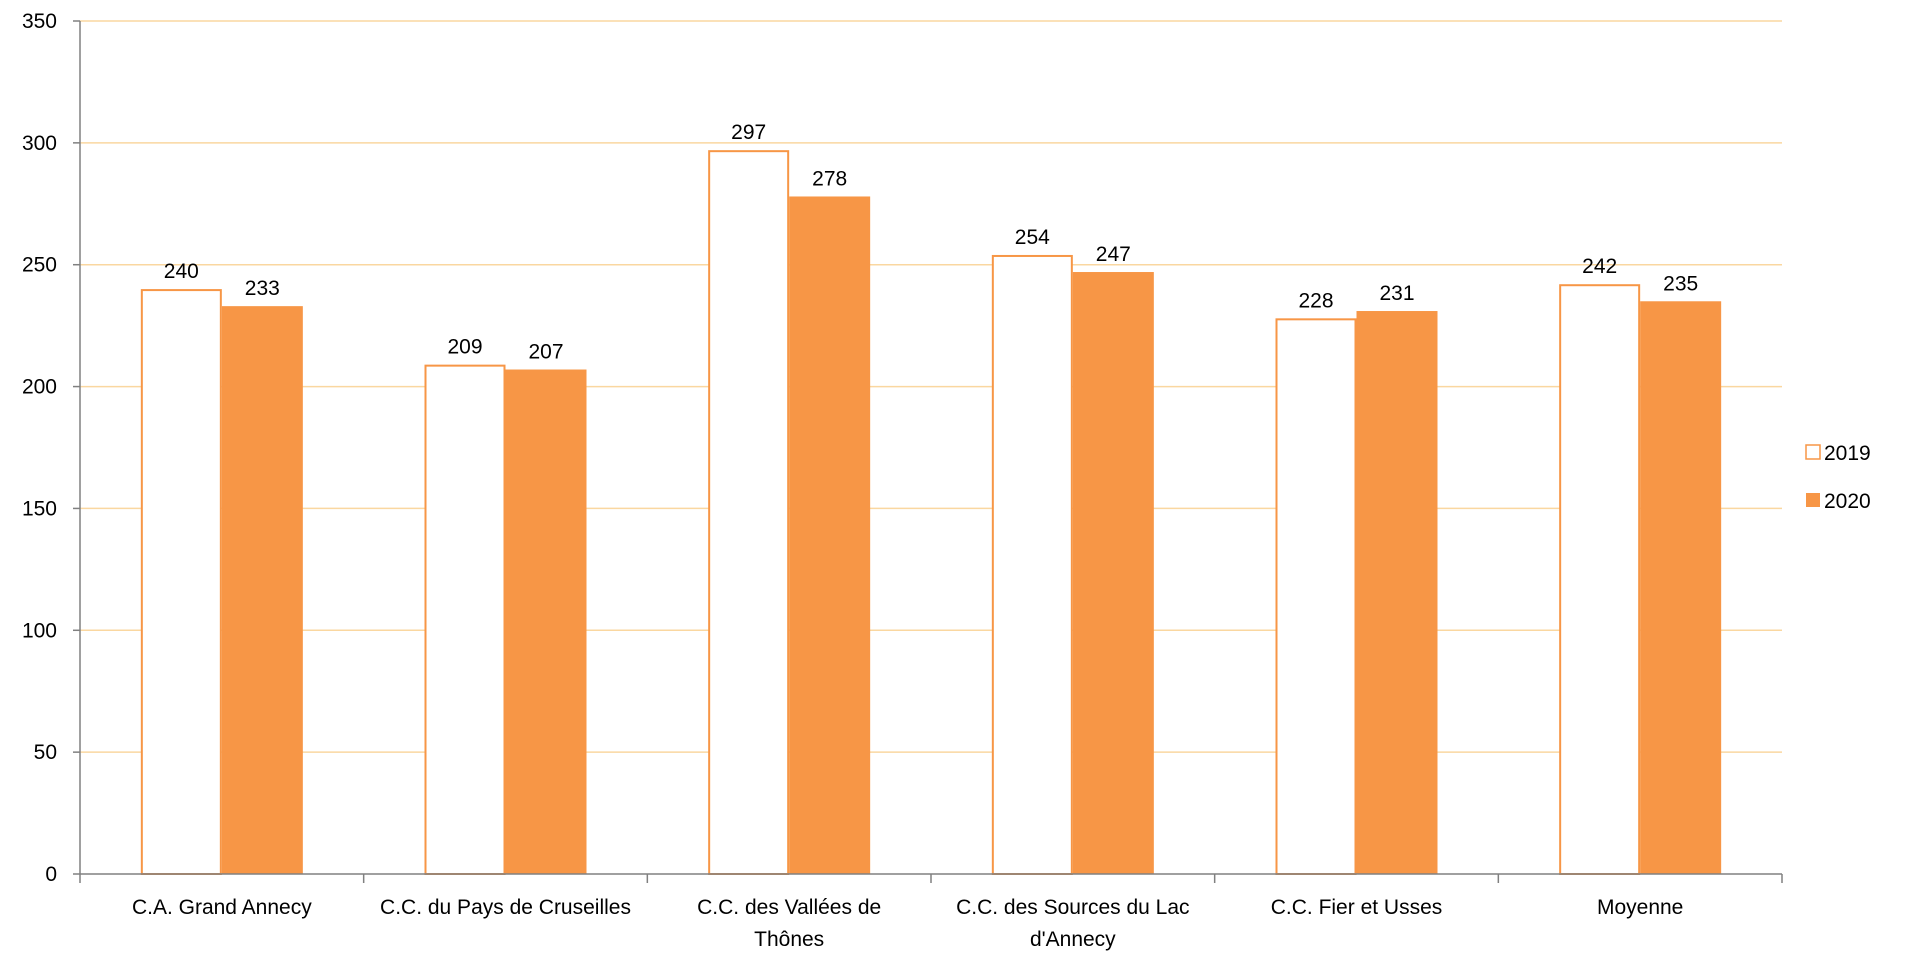  Describe the element at coordinates (181, 271) in the screenshot. I see `data-label-2019: 240` at that location.